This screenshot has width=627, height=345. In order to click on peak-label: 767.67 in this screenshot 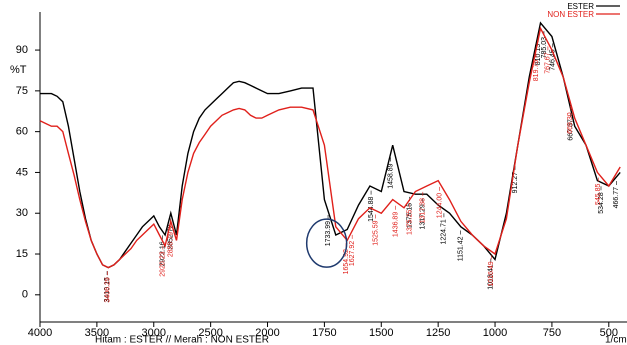, I will do `click(548, 63)`.